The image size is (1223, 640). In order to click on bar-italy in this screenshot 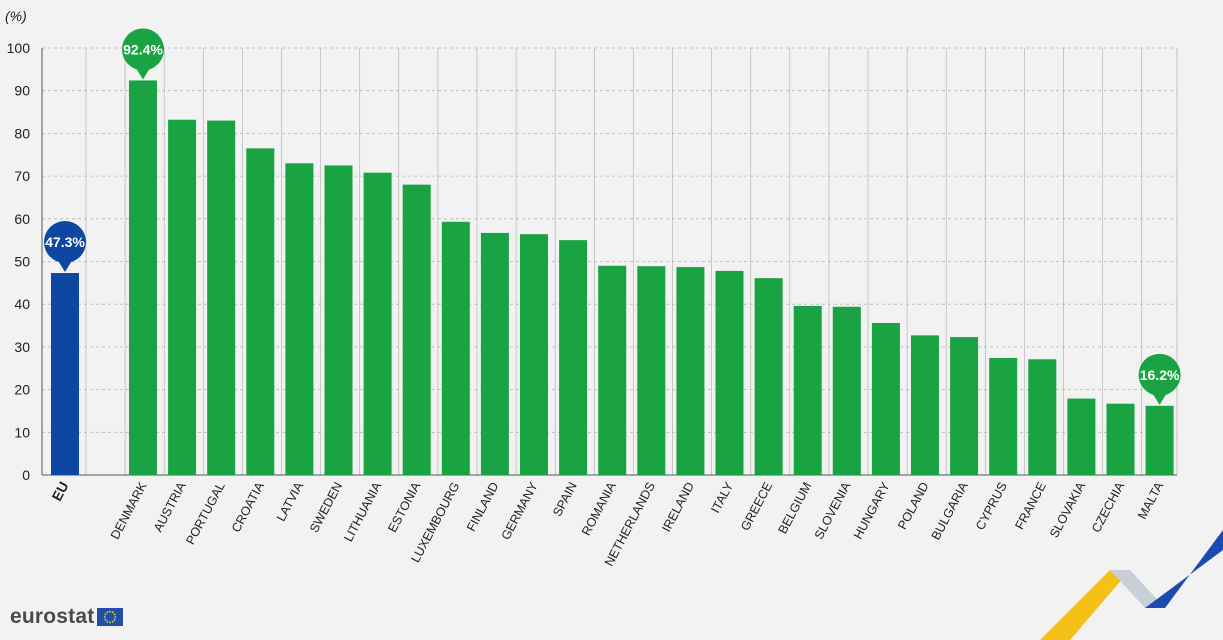, I will do `click(729, 372)`.